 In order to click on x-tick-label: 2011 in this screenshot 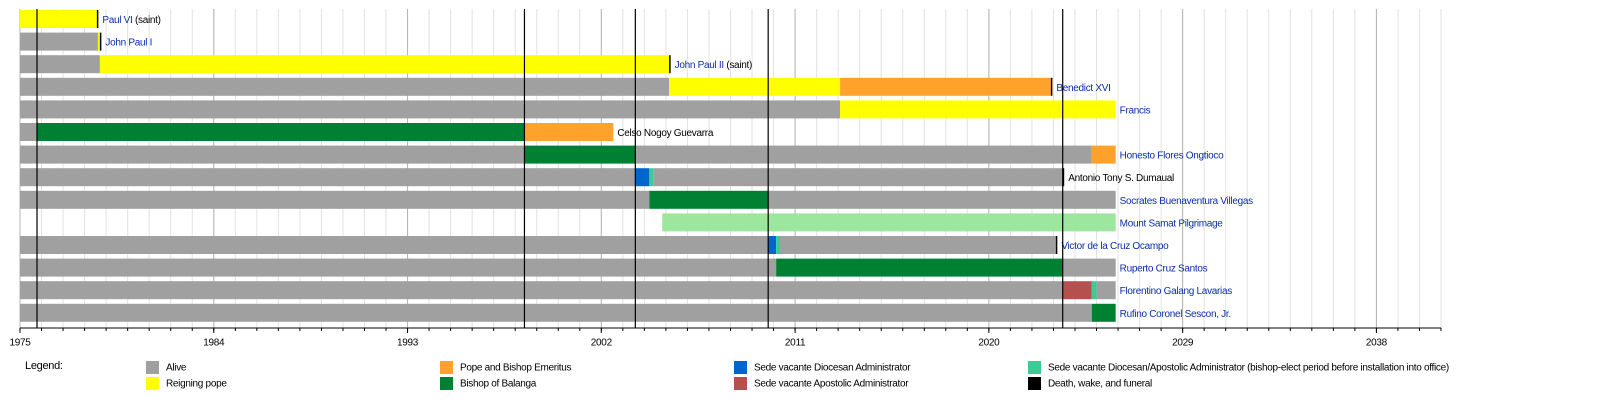, I will do `click(795, 343)`.